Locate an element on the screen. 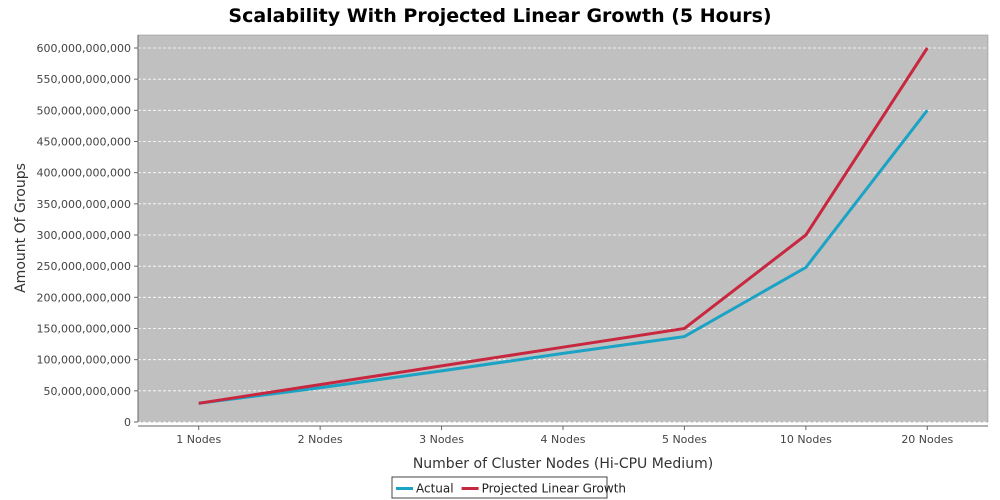  legend-box is located at coordinates (499, 487).